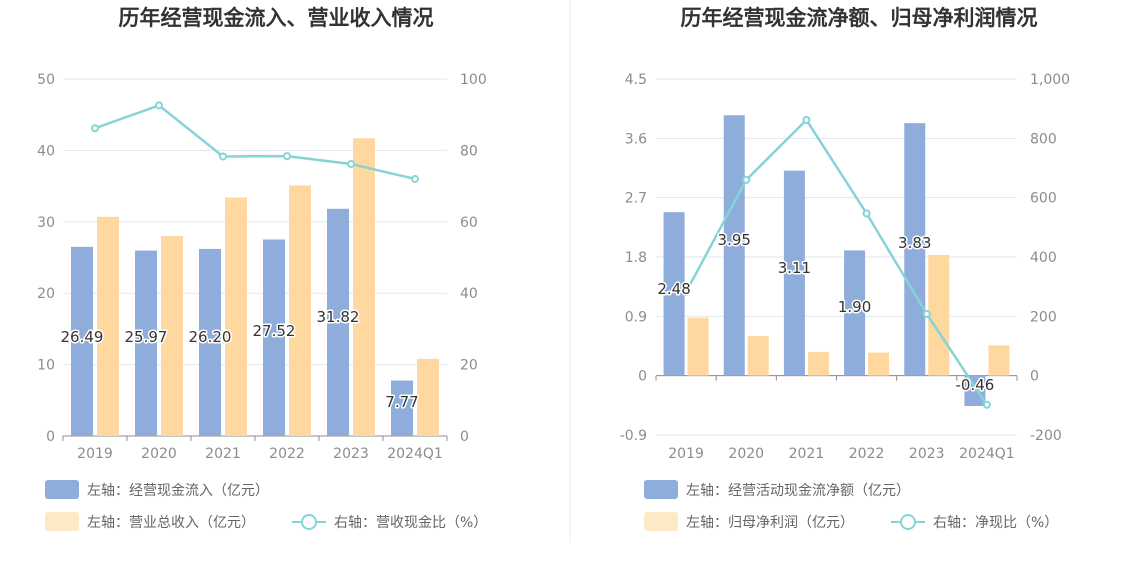 Image resolution: width=1134 pixels, height=582 pixels. Describe the element at coordinates (636, 199) in the screenshot. I see `left-axis-tick: 2.7` at that location.